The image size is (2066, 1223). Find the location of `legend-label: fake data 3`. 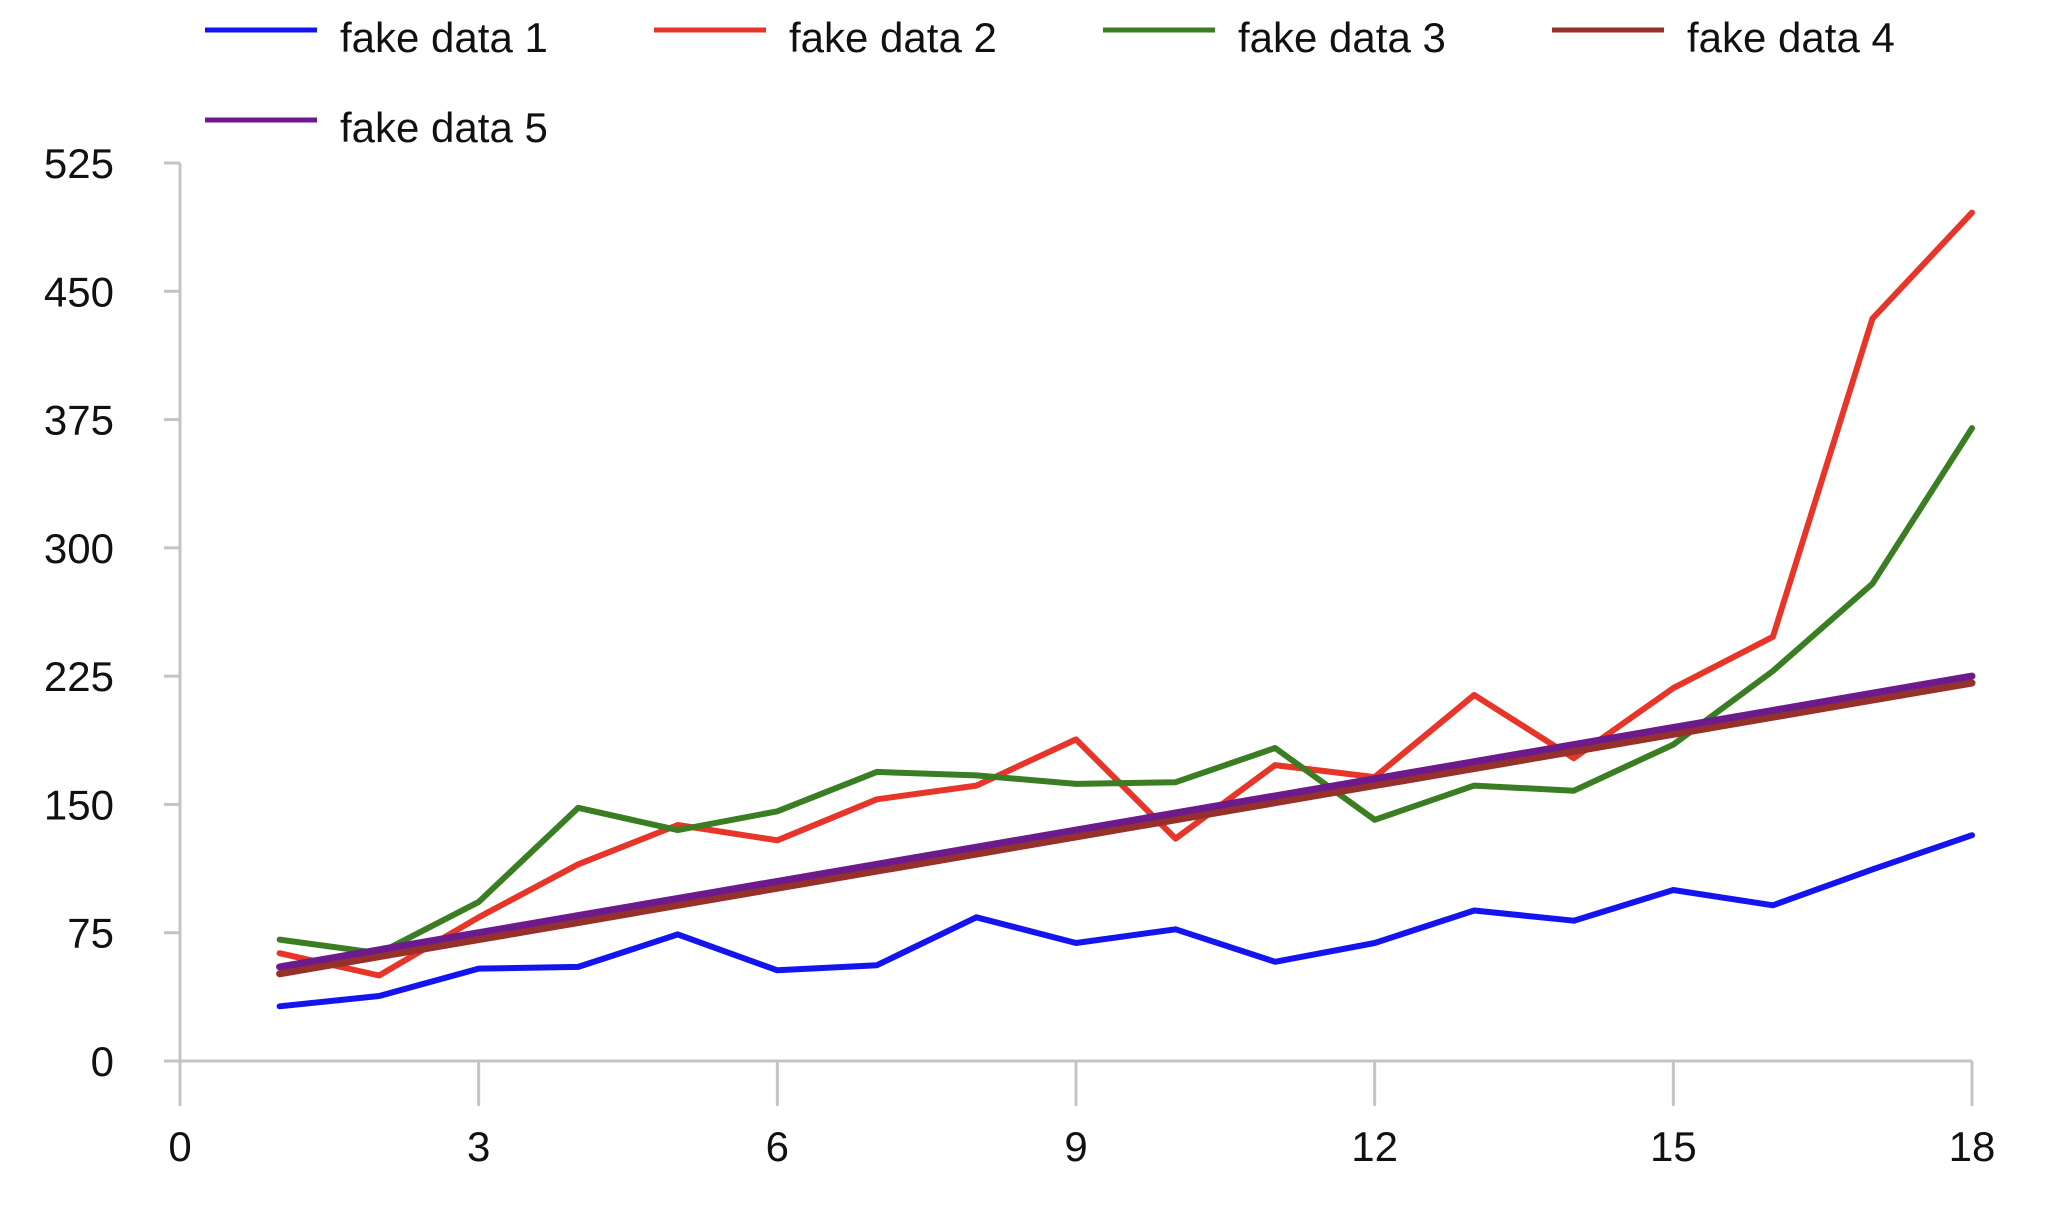

legend-label: fake data 3 is located at coordinates (1342, 37).